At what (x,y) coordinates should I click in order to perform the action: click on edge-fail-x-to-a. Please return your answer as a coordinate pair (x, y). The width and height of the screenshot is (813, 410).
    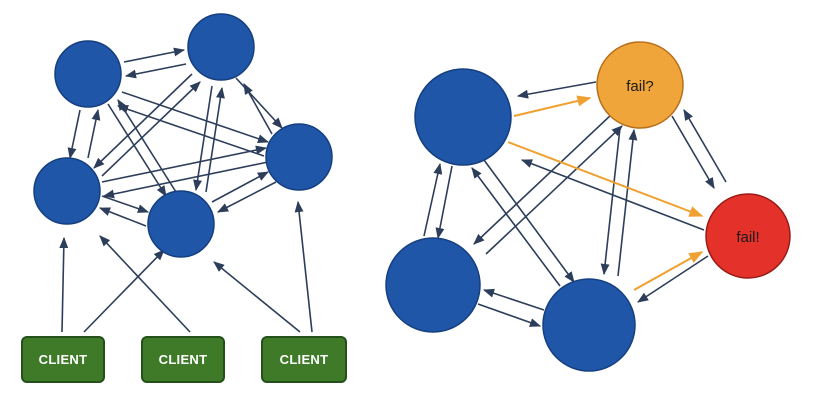
    Looking at the image, I should click on (612, 195).